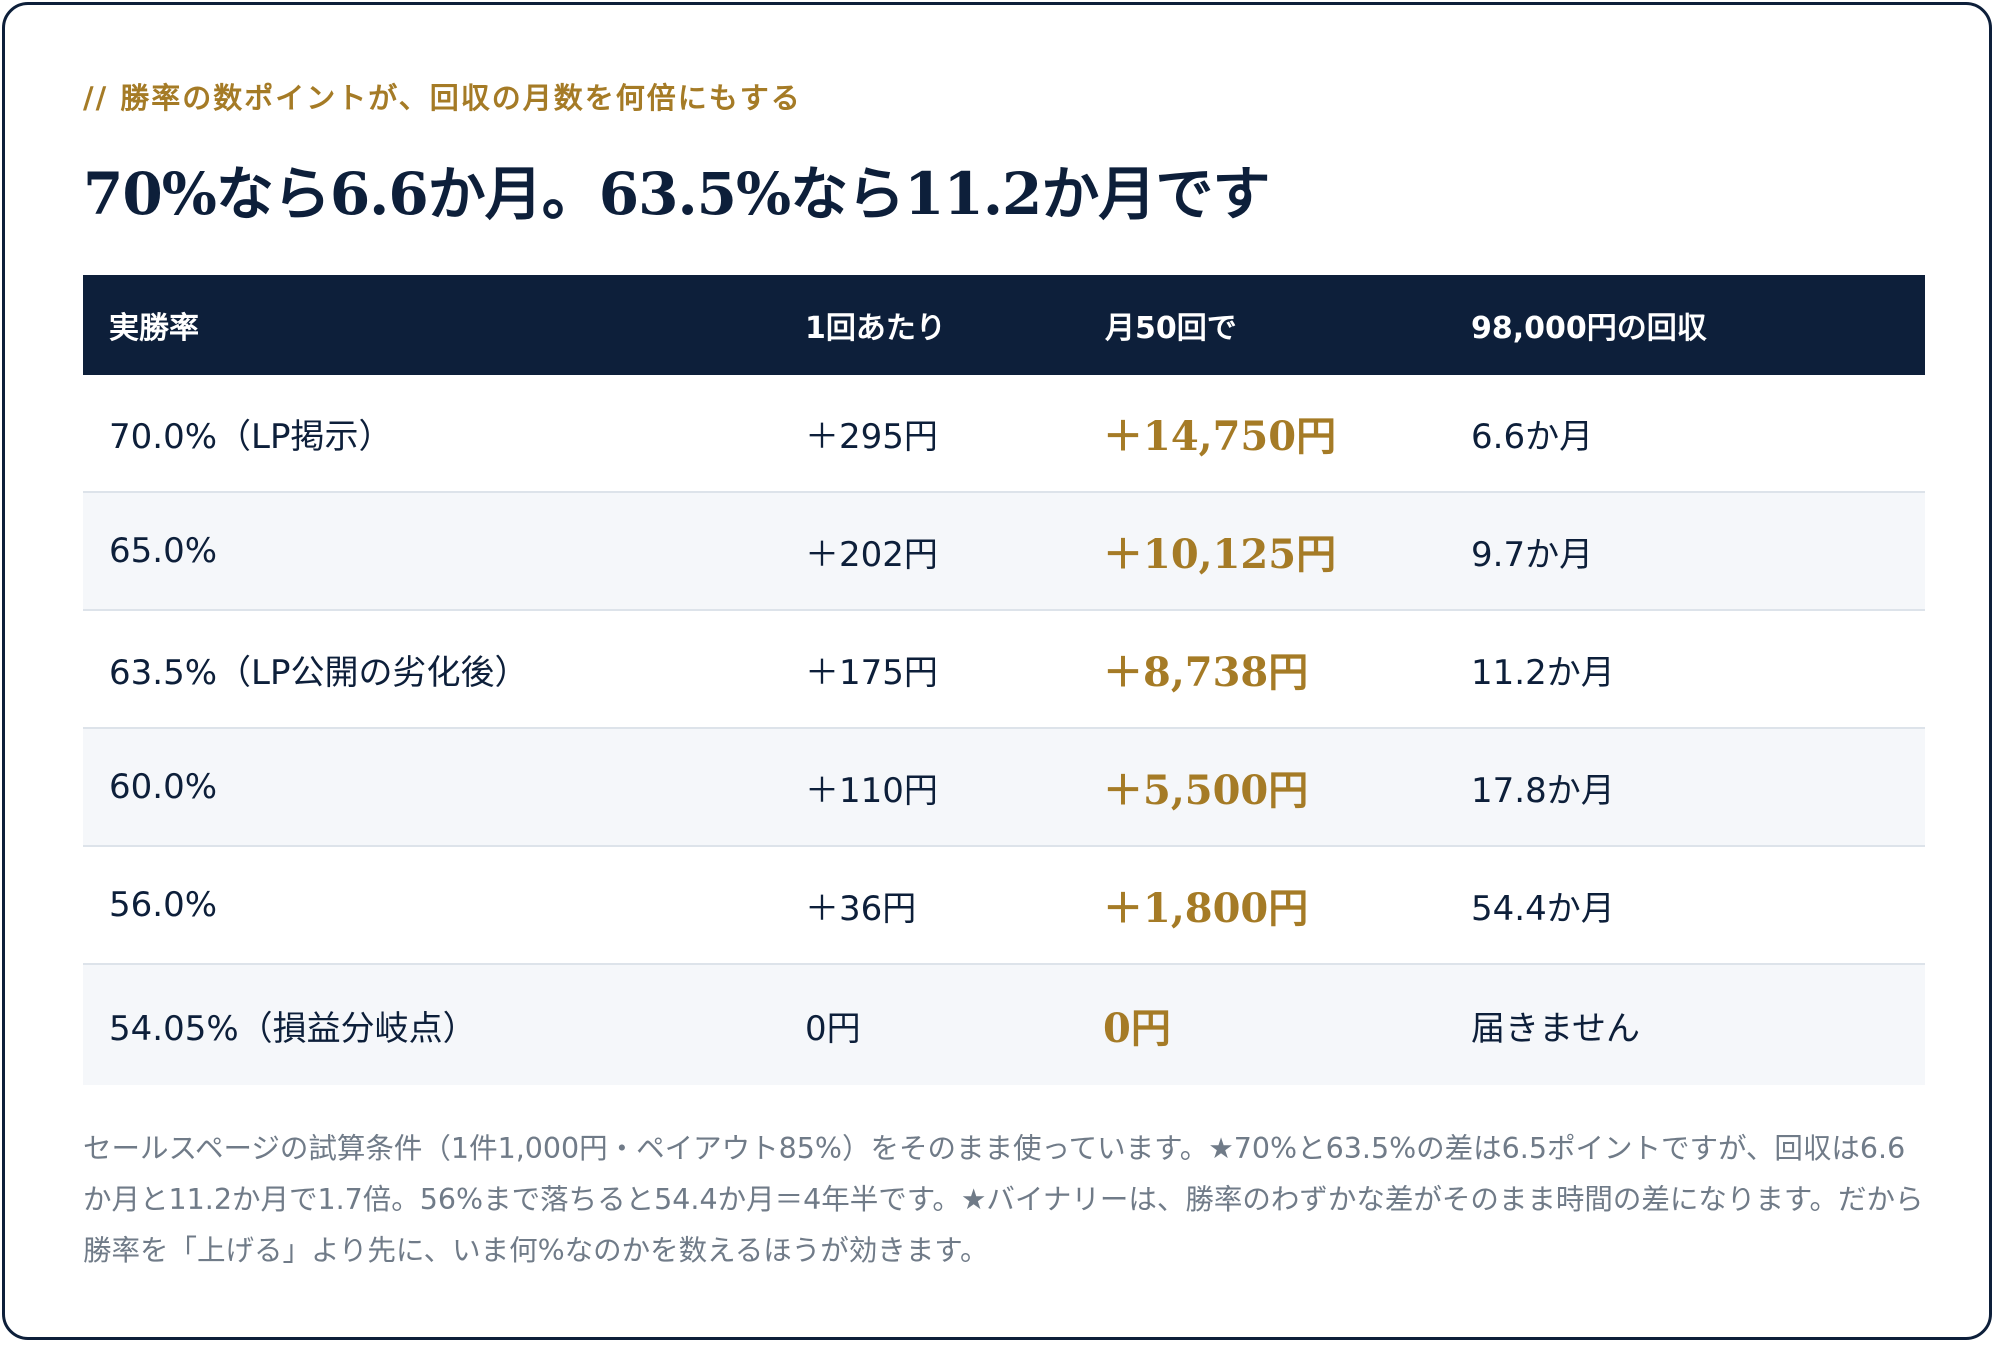 The image size is (2000, 1346). Describe the element at coordinates (871, 790) in the screenshot. I see `cell-per-trade: ＋110円` at that location.